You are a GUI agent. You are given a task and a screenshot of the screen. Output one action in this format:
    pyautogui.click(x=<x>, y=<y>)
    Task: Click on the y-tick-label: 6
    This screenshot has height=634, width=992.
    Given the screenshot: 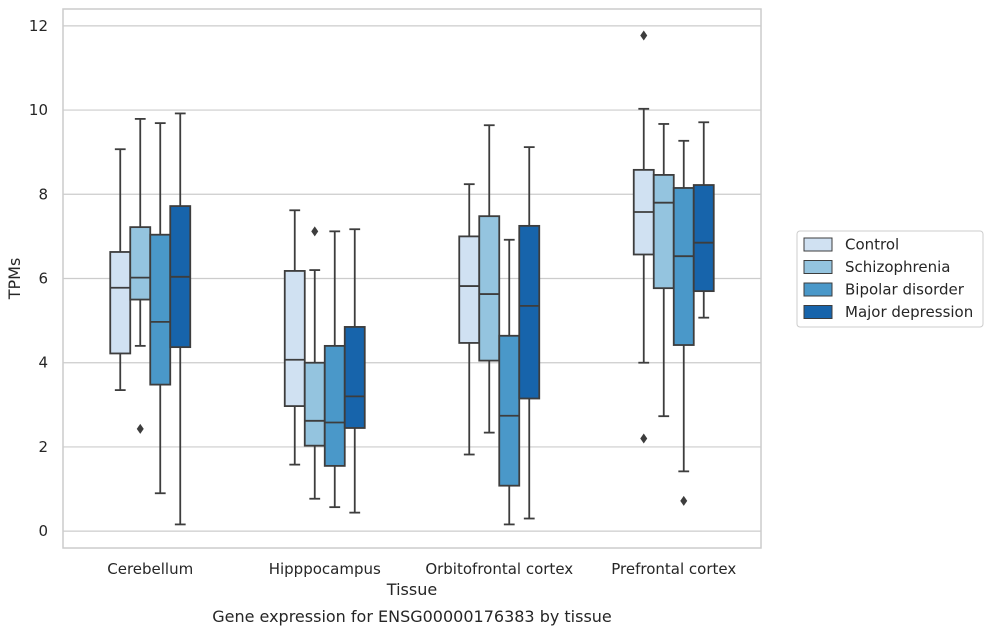 What is the action you would take?
    pyautogui.click(x=43, y=279)
    